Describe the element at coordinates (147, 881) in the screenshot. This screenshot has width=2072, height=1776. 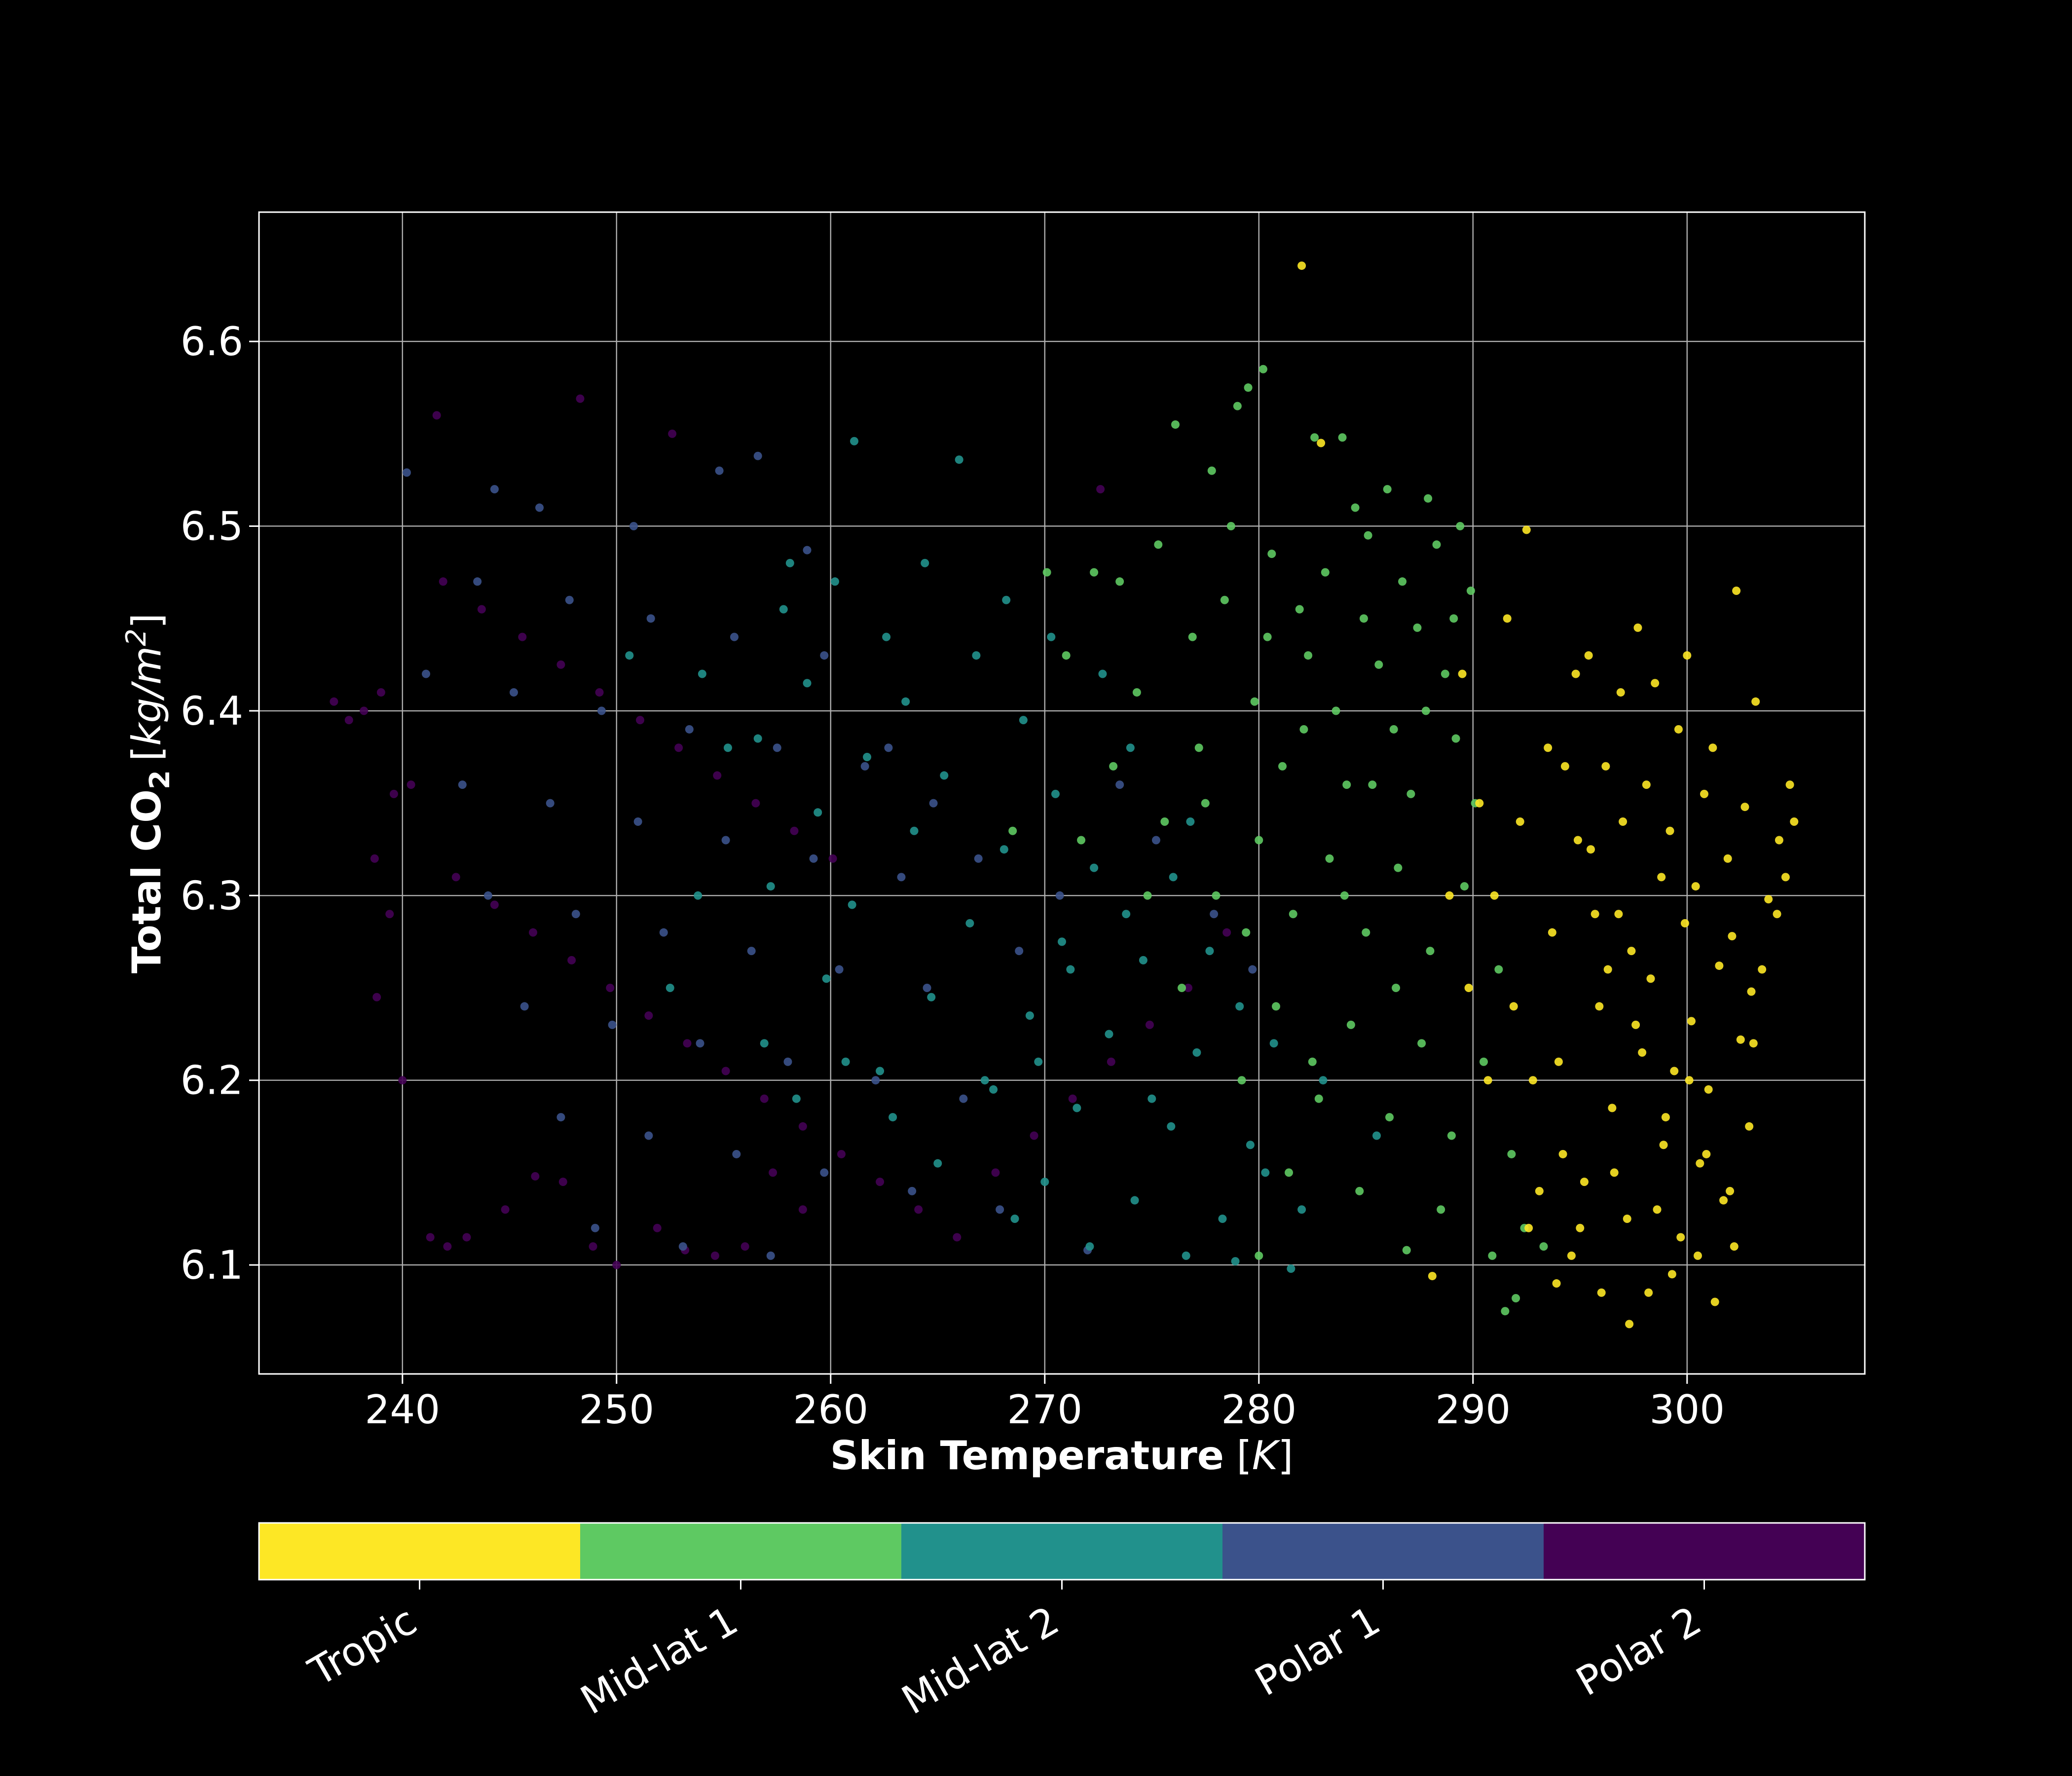
I see `y-axis-title-text: Total CO` at that location.